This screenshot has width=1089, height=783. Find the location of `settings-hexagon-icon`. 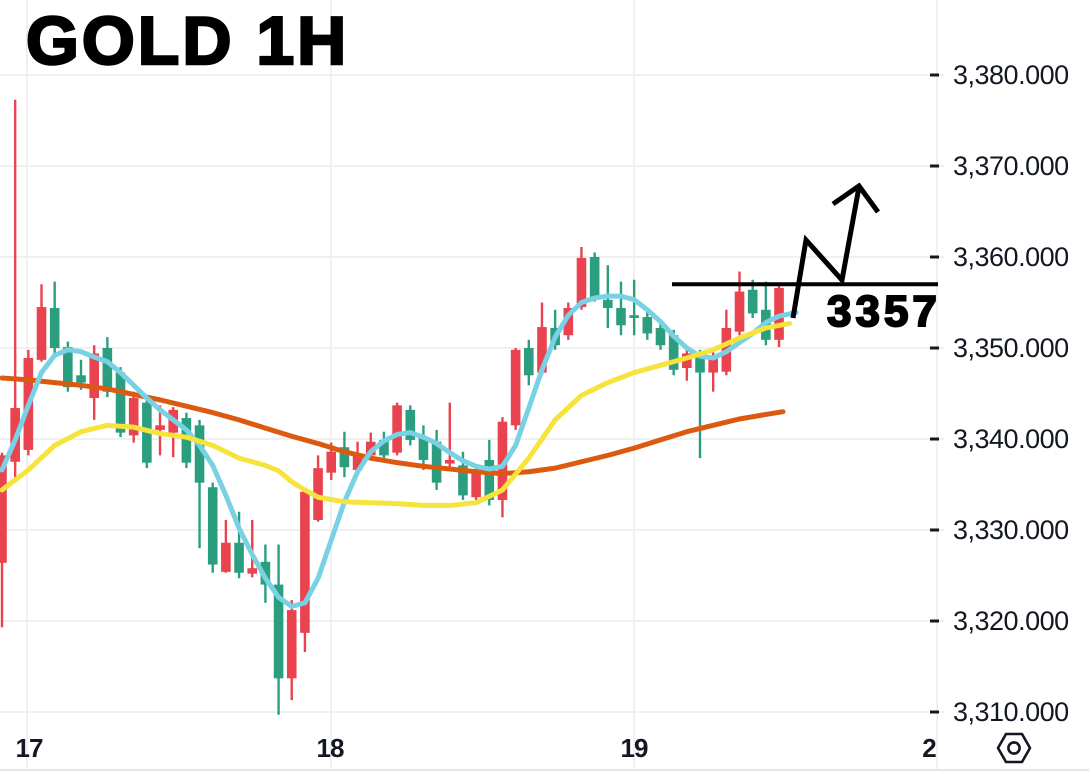

settings-hexagon-icon is located at coordinates (1014, 748).